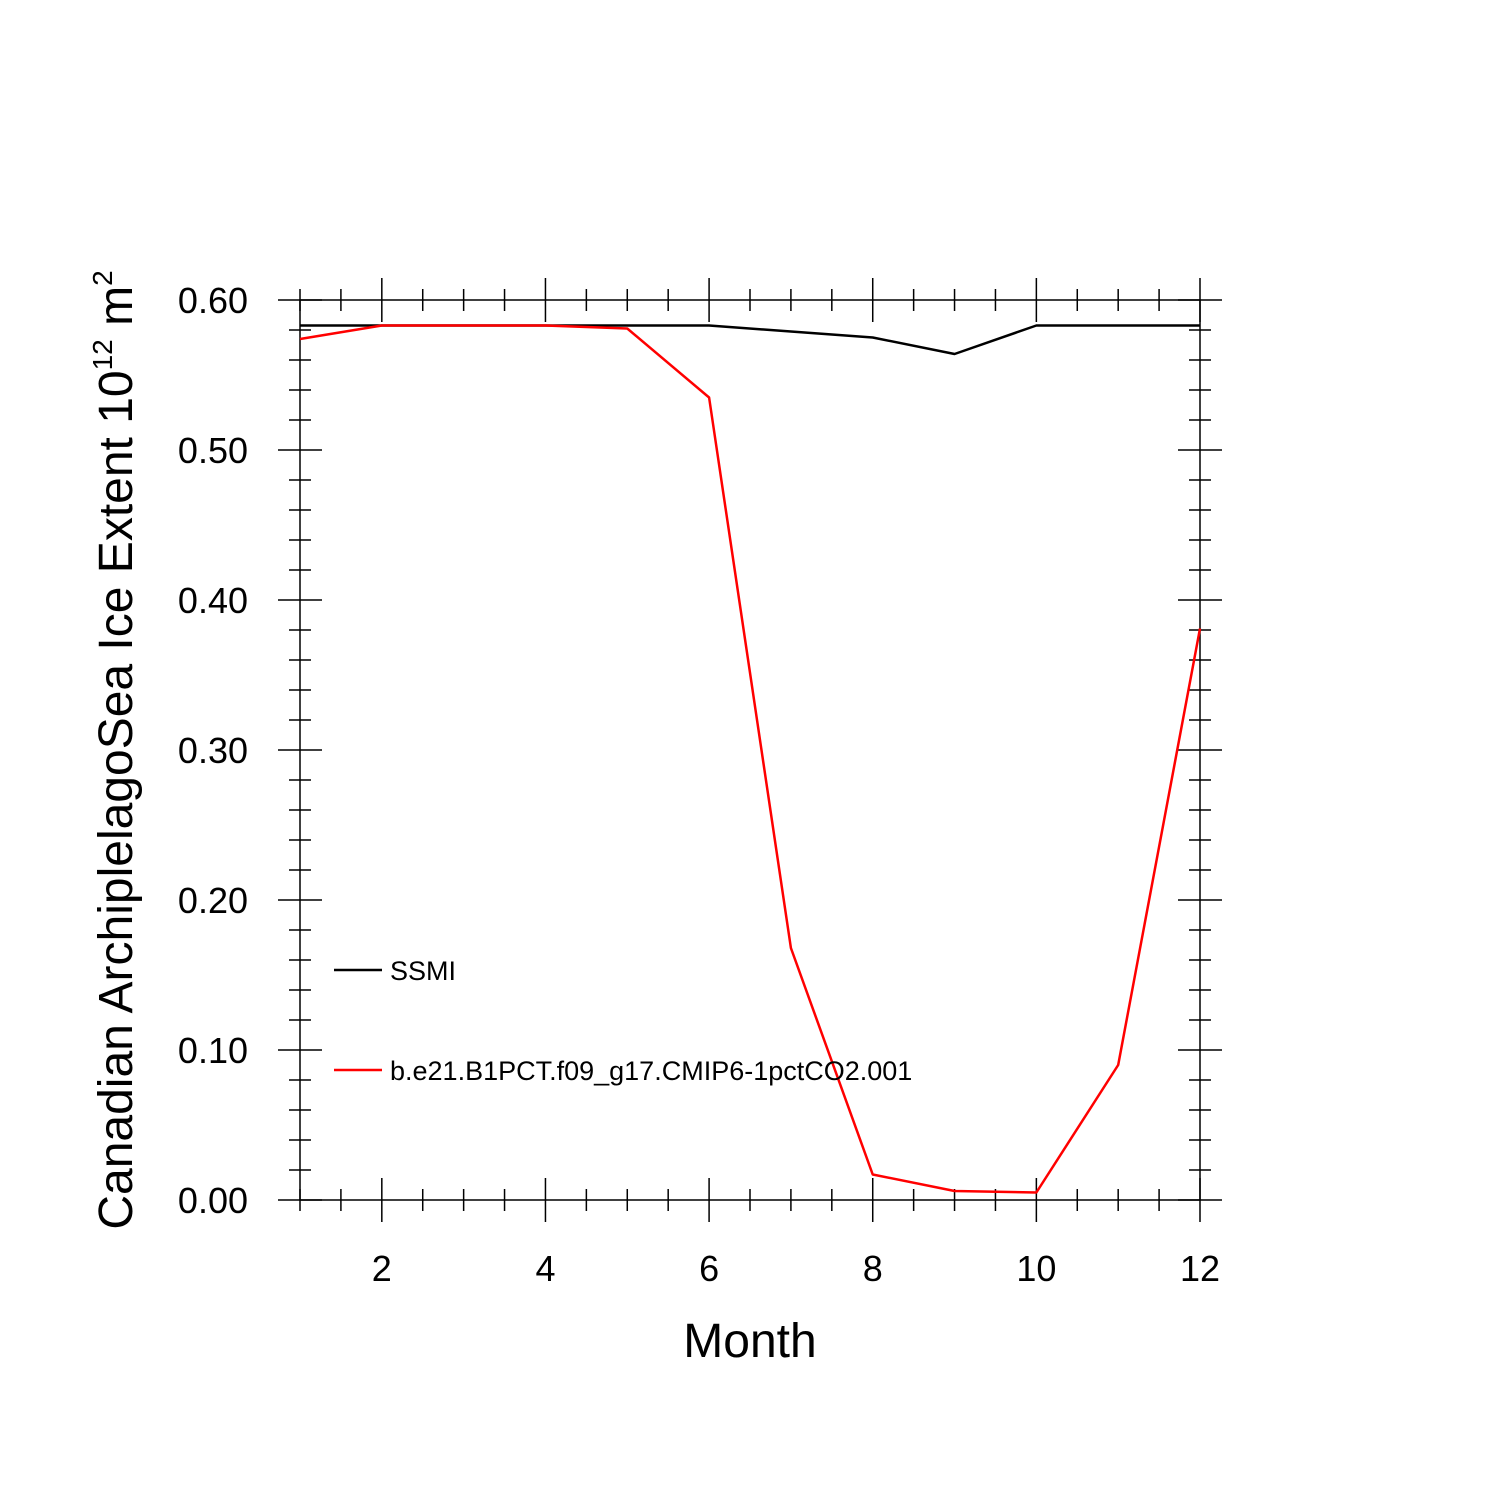 This screenshot has width=1500, height=1500. I want to click on y-tick-label: 0.10, so click(213, 1050).